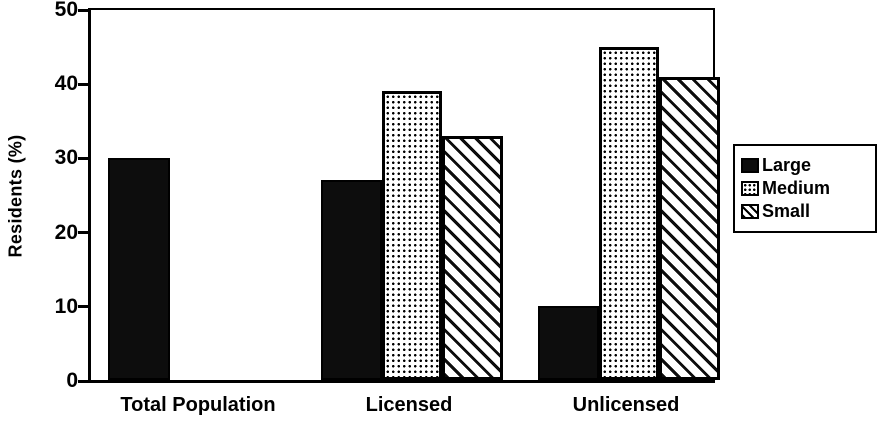  Describe the element at coordinates (626, 405) in the screenshot. I see `x-tick-label-unlicensed: Unlicensed` at that location.